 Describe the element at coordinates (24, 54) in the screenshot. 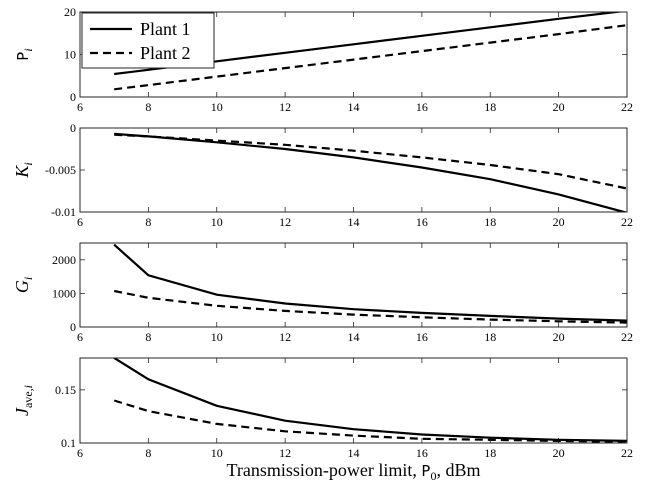

I see `y-axis-label: Pi` at that location.